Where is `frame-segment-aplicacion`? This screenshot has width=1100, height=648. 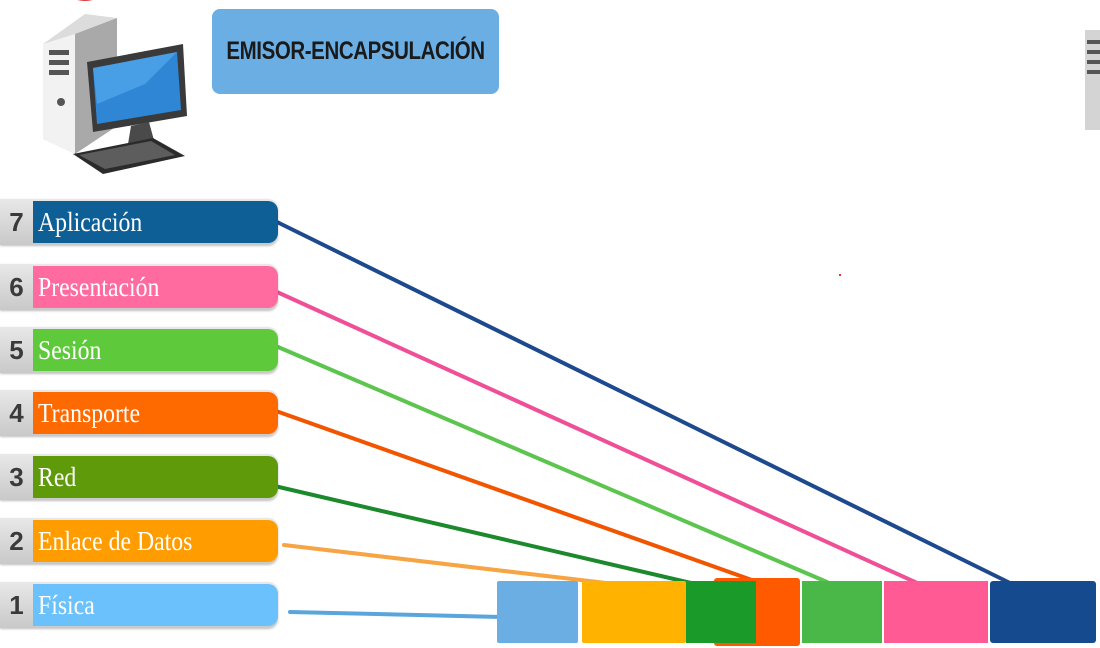 frame-segment-aplicacion is located at coordinates (1043, 612).